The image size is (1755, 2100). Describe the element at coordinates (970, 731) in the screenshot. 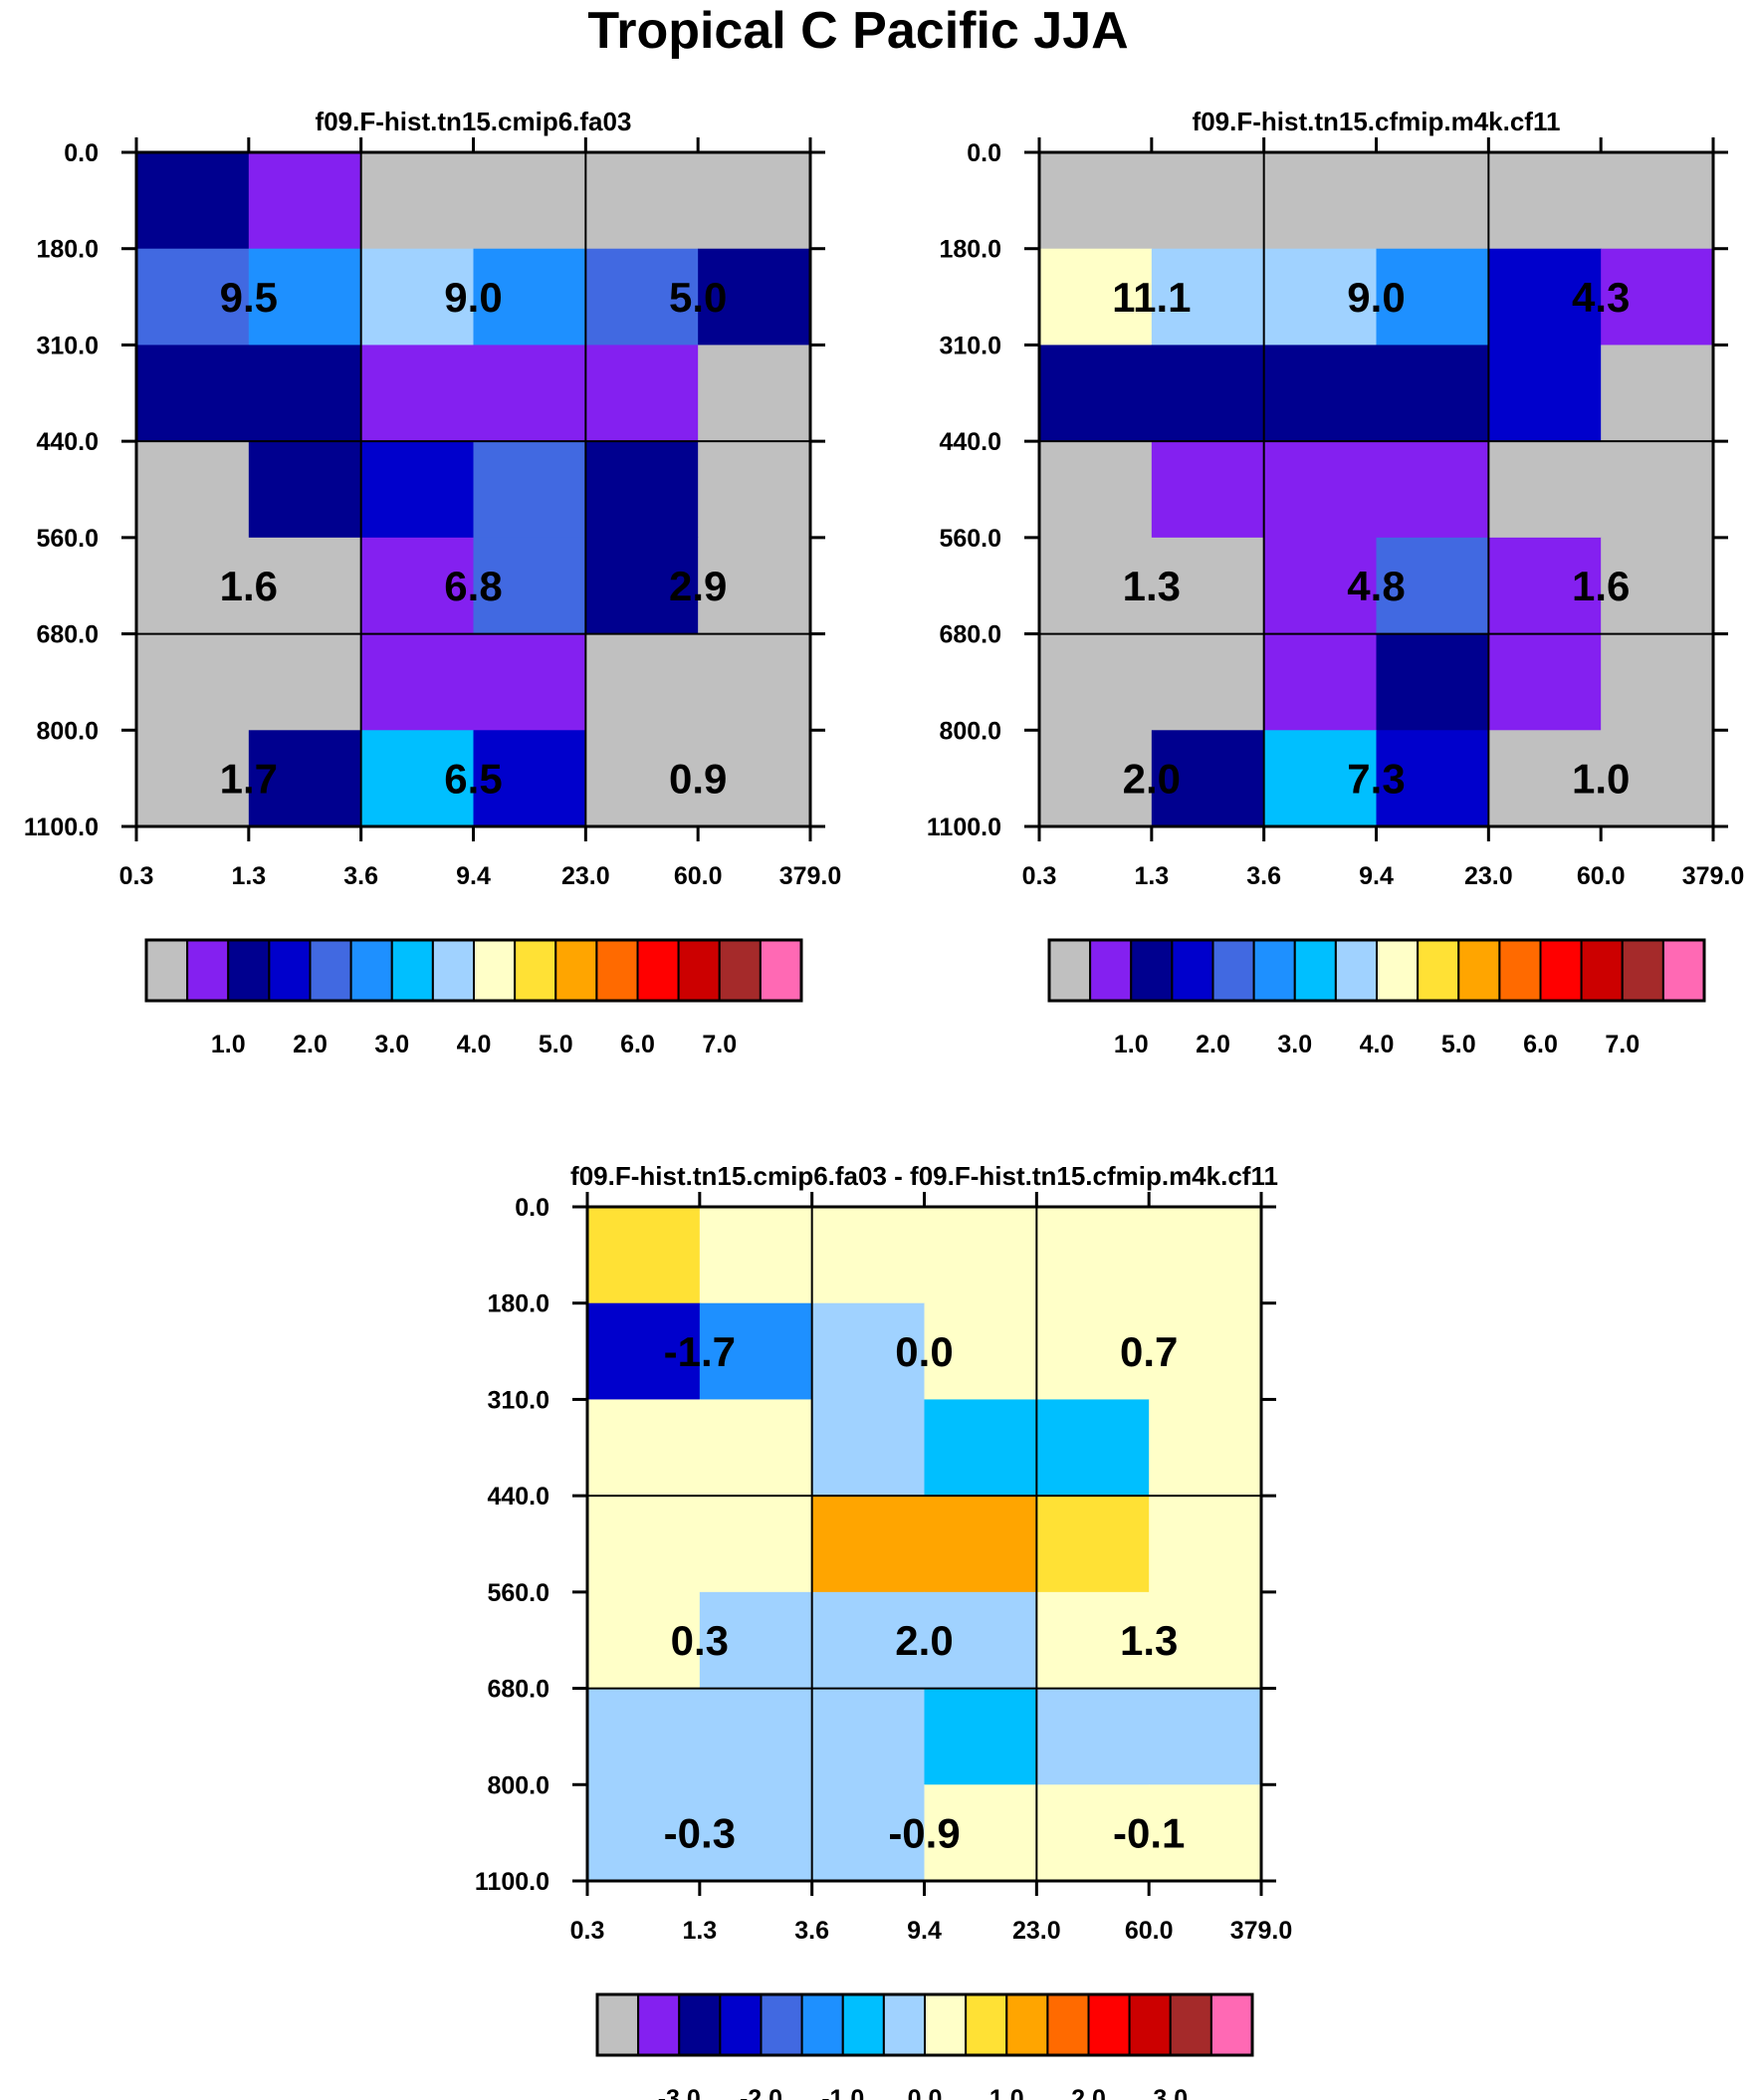

I see `y-tick-label: 800.0` at that location.